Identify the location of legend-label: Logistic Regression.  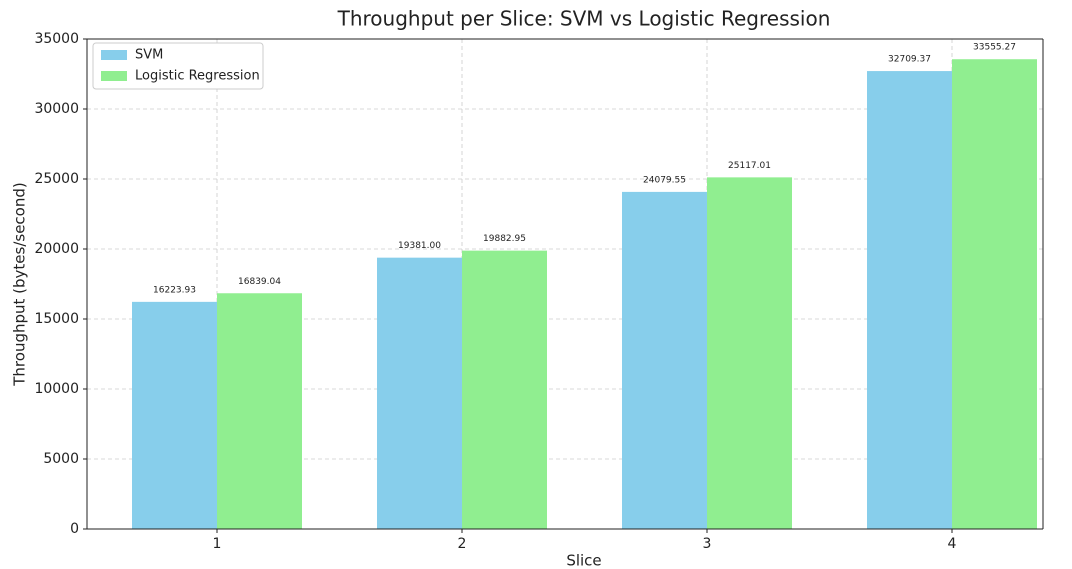
(197, 76).